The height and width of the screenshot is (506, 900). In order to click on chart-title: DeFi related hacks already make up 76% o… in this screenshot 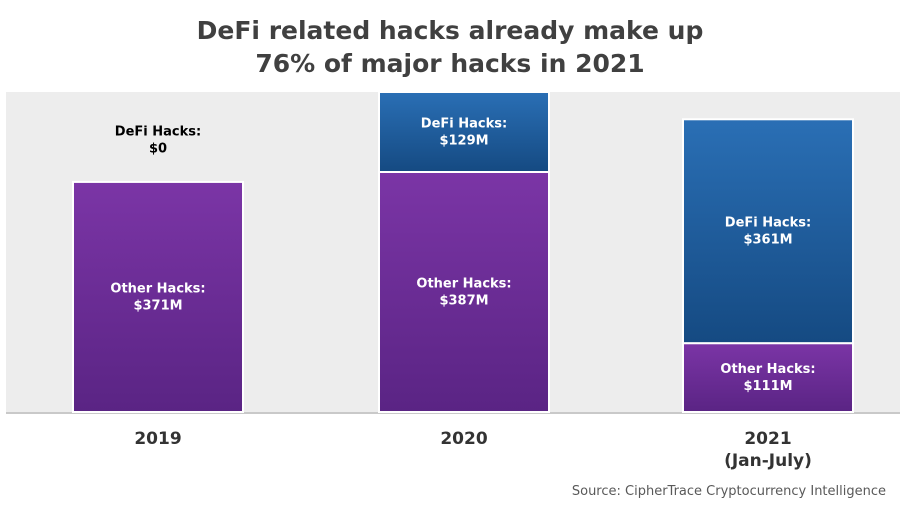, I will do `click(450, 47)`.